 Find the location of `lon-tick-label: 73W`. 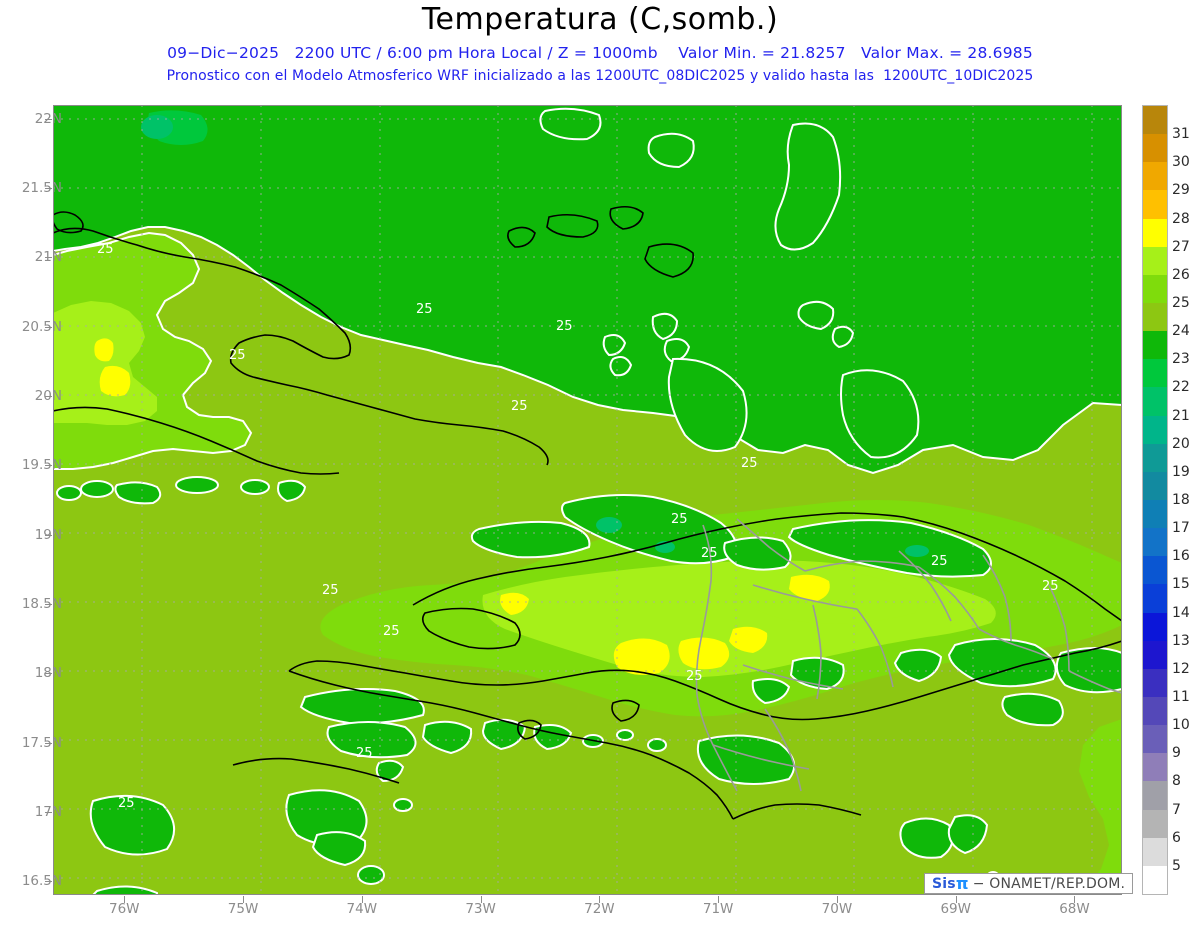

lon-tick-label: 73W is located at coordinates (480, 909).